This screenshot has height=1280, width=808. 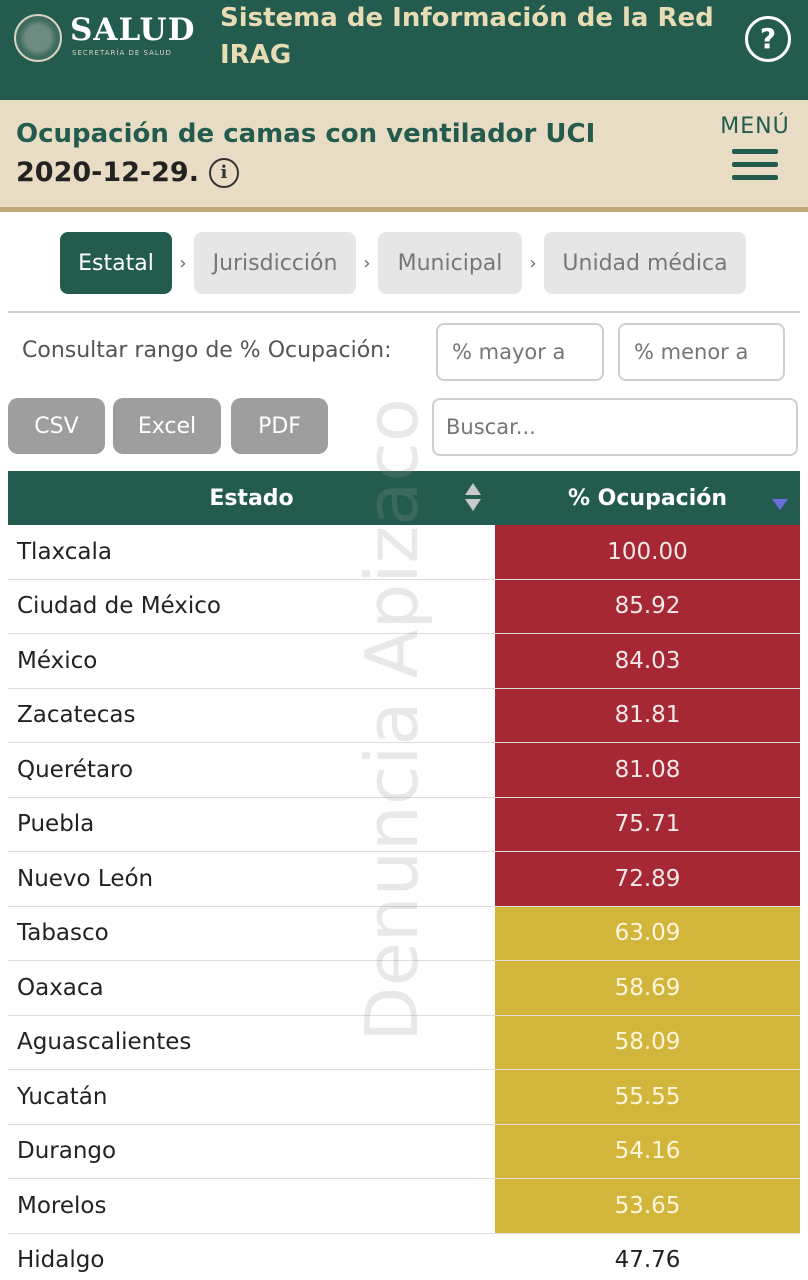 What do you see at coordinates (404, 1206) in the screenshot?
I see `table-row: Morelos 53.65` at bounding box center [404, 1206].